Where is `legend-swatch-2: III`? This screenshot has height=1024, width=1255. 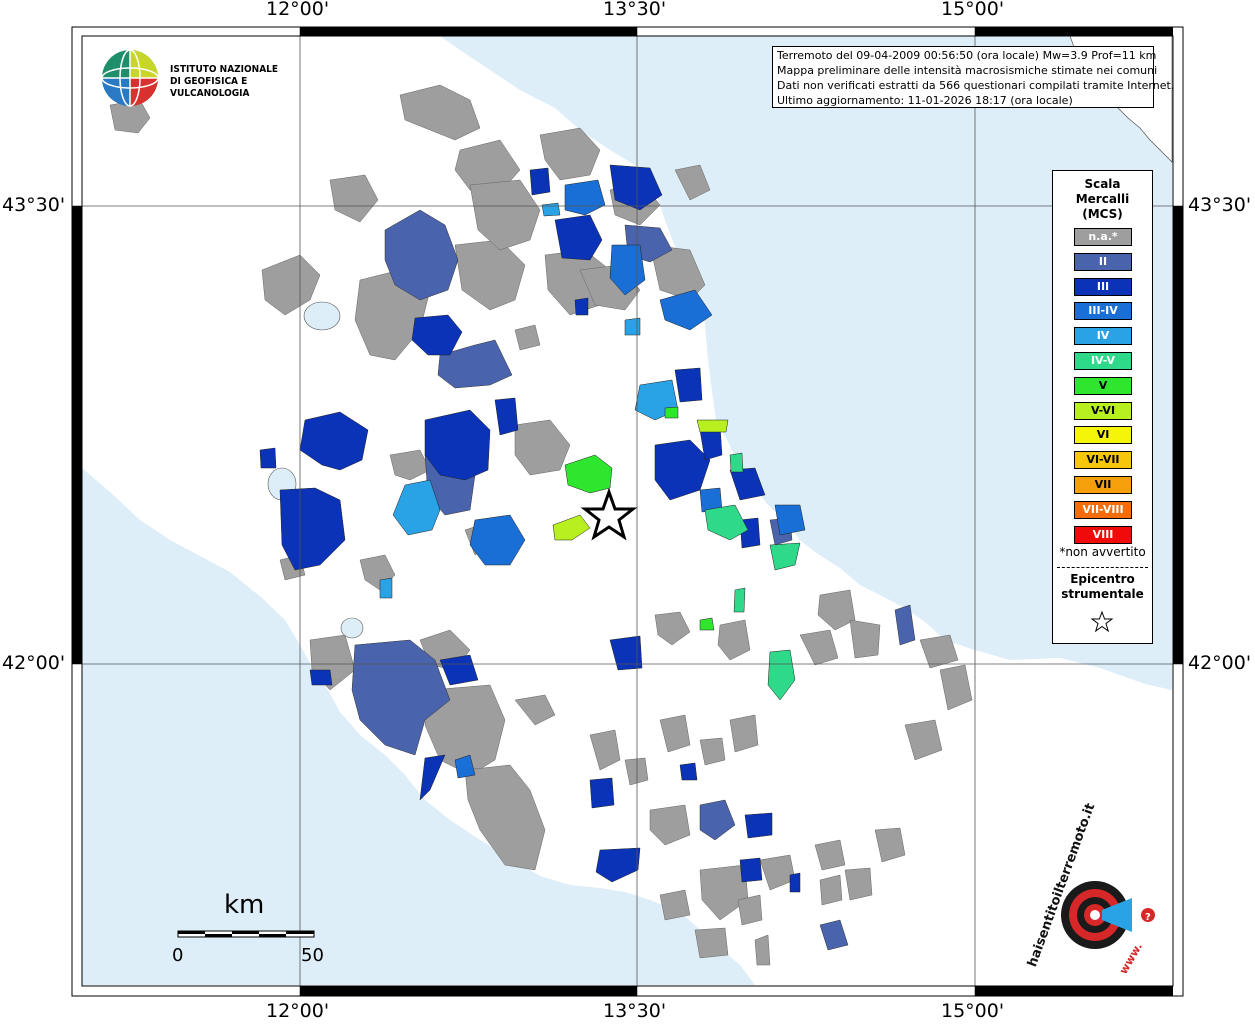
legend-swatch-2: III is located at coordinates (1103, 286).